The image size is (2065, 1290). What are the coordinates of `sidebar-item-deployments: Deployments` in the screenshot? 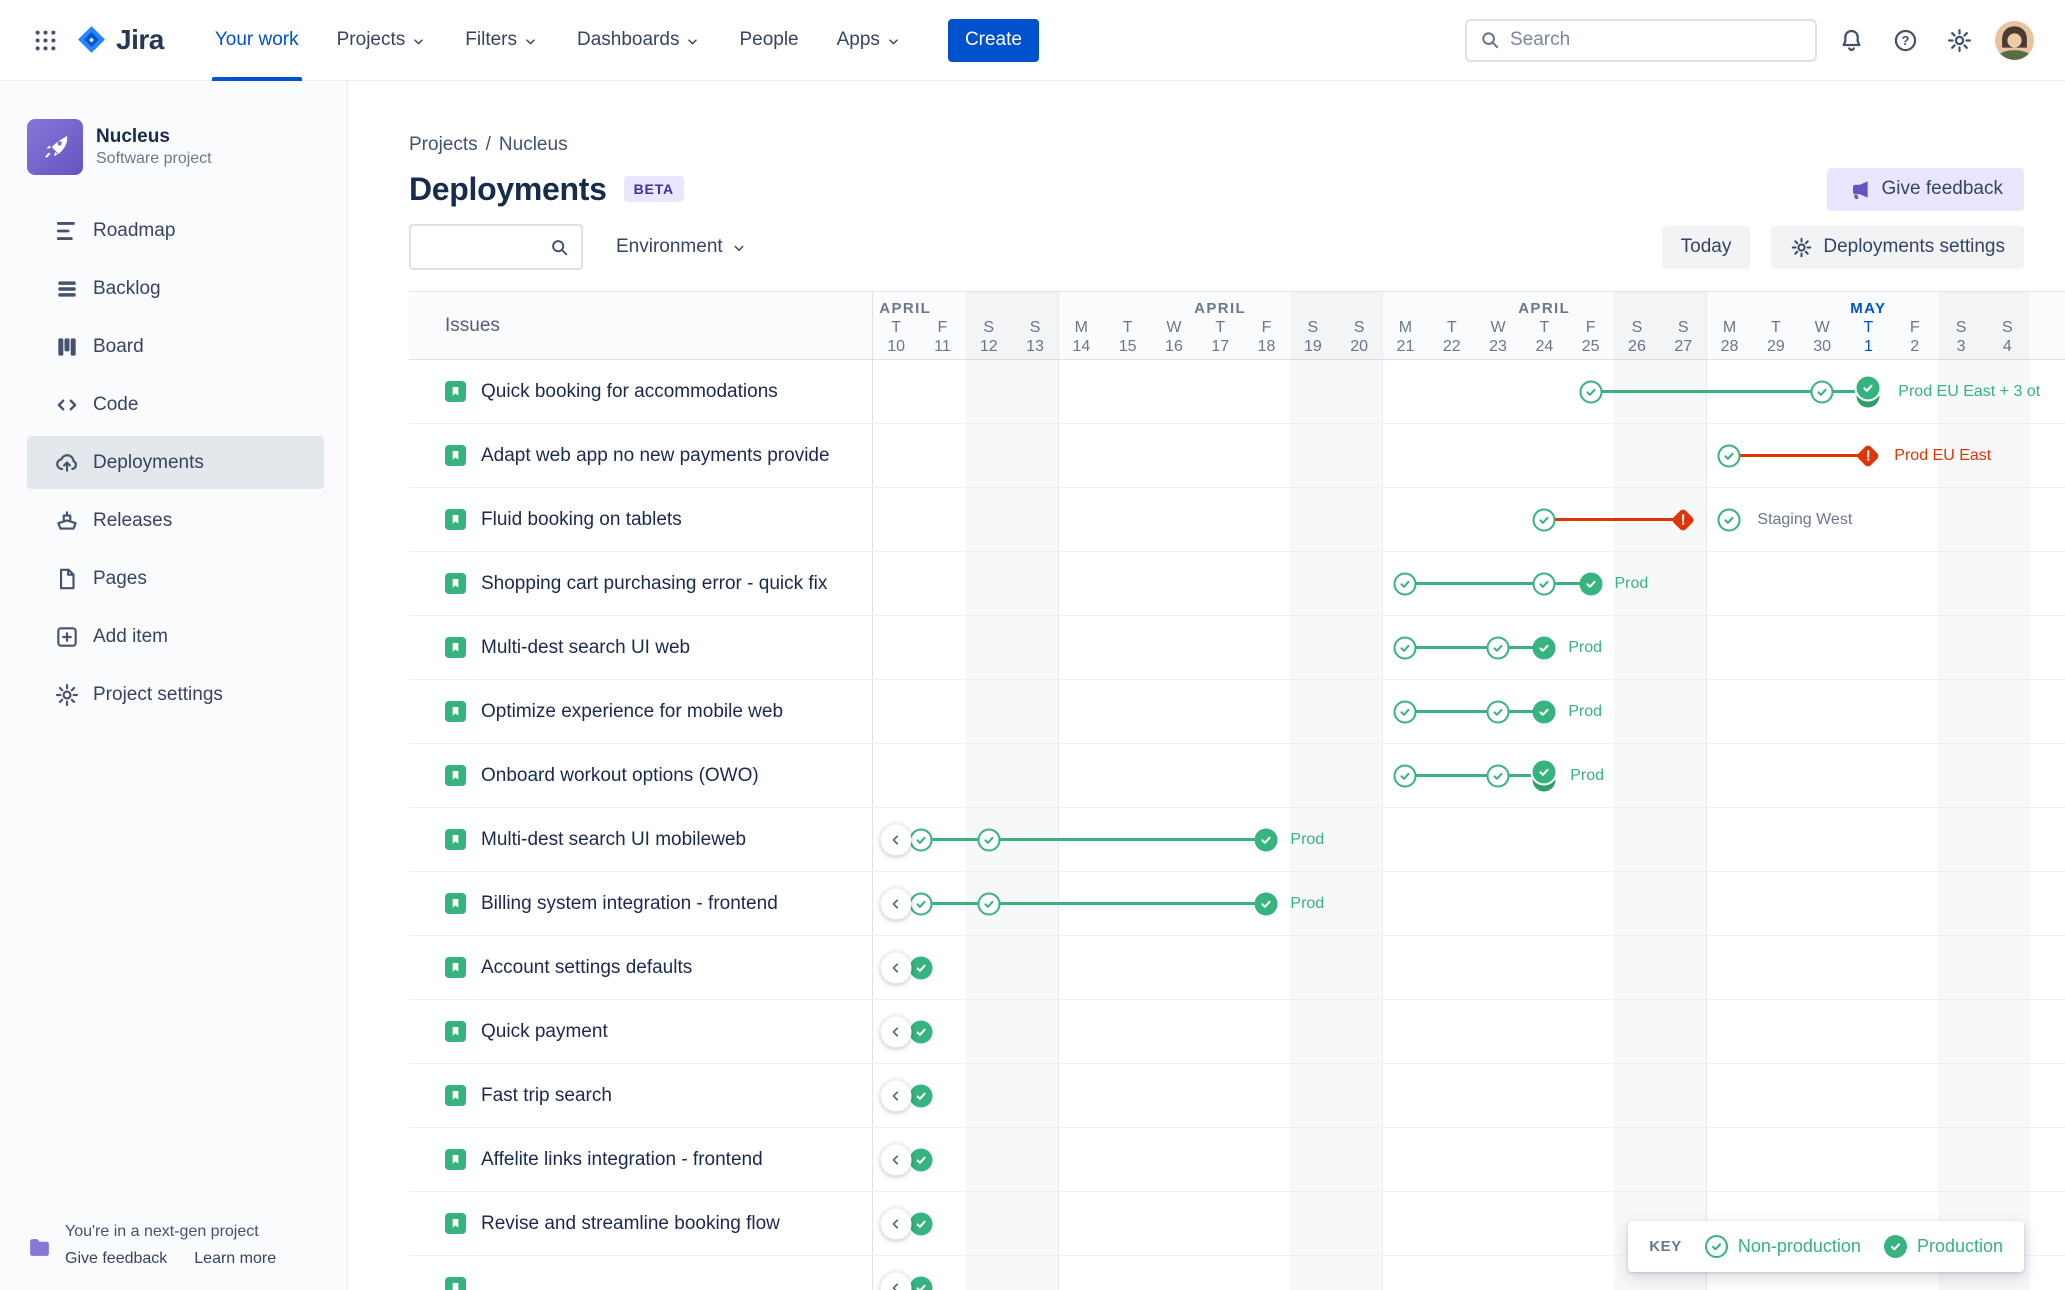 It's located at (175, 462).